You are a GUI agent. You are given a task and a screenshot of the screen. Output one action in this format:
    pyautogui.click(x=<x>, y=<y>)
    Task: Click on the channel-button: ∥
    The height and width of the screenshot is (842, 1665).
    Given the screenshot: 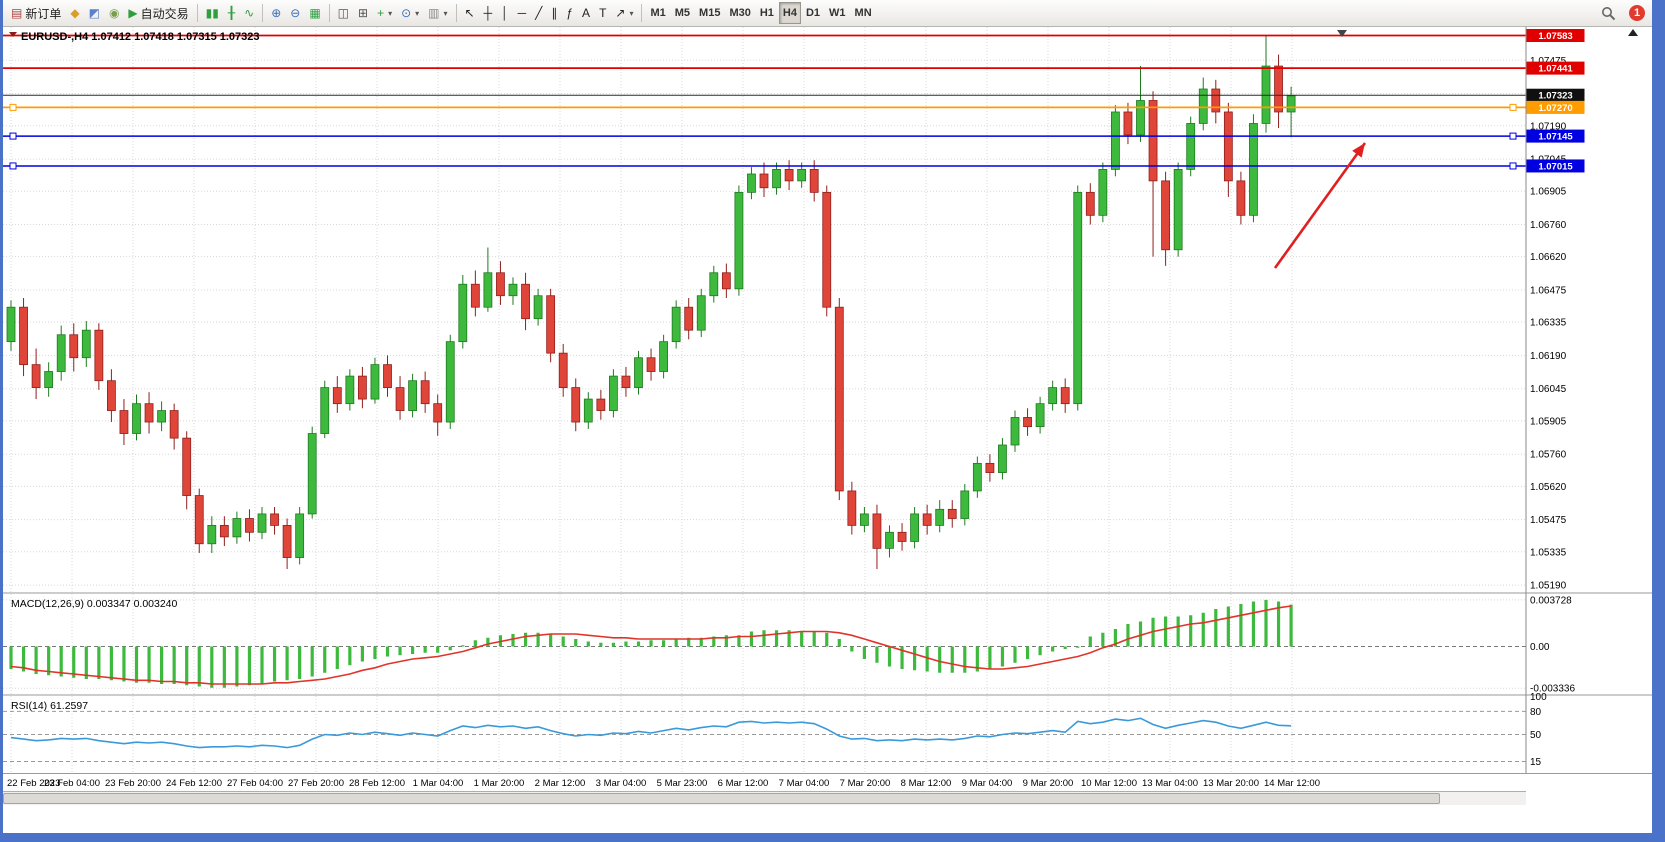 What is the action you would take?
    pyautogui.click(x=554, y=13)
    